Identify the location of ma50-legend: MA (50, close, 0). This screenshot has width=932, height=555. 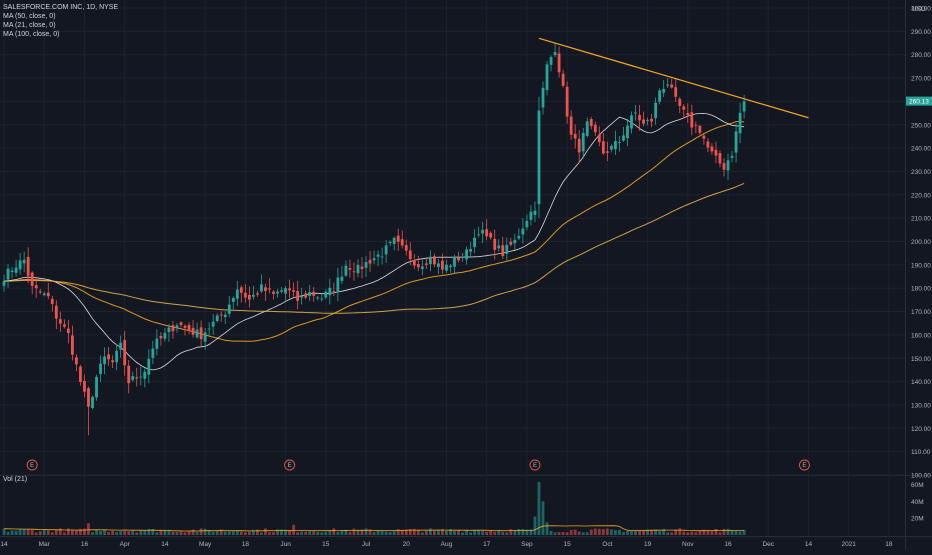
(29, 16).